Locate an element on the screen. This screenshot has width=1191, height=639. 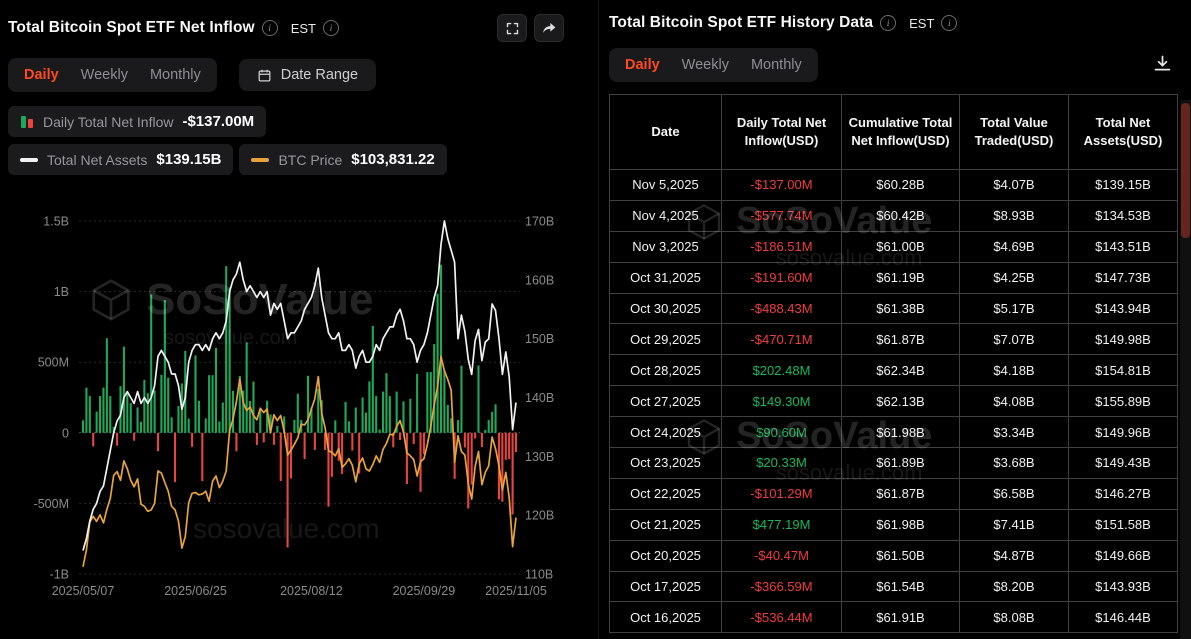
fullscreen-icon is located at coordinates (512, 28).